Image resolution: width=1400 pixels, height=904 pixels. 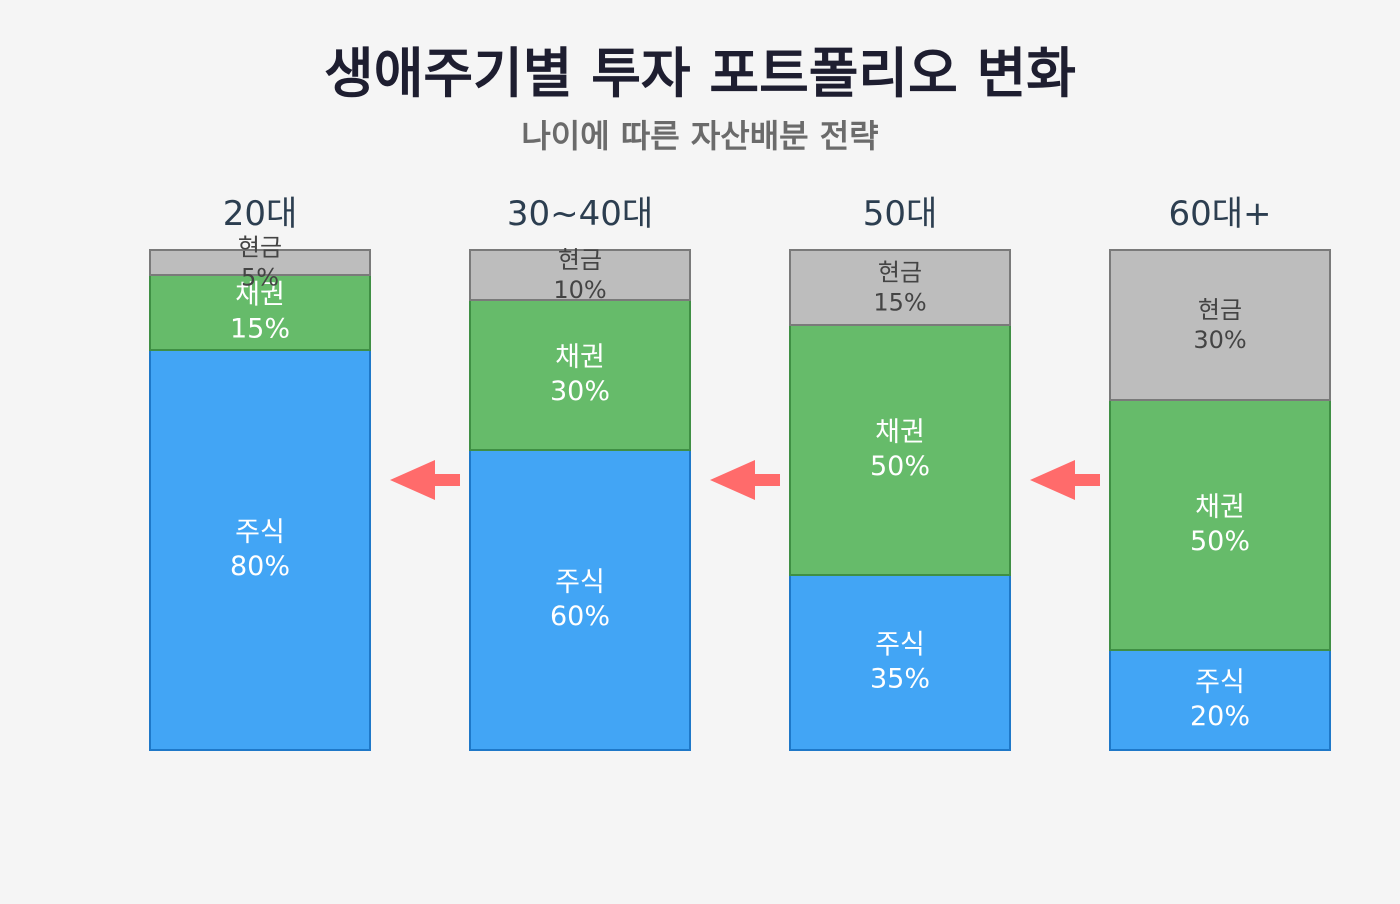 I want to click on segment-value-label: 60%, so click(x=580, y=616).